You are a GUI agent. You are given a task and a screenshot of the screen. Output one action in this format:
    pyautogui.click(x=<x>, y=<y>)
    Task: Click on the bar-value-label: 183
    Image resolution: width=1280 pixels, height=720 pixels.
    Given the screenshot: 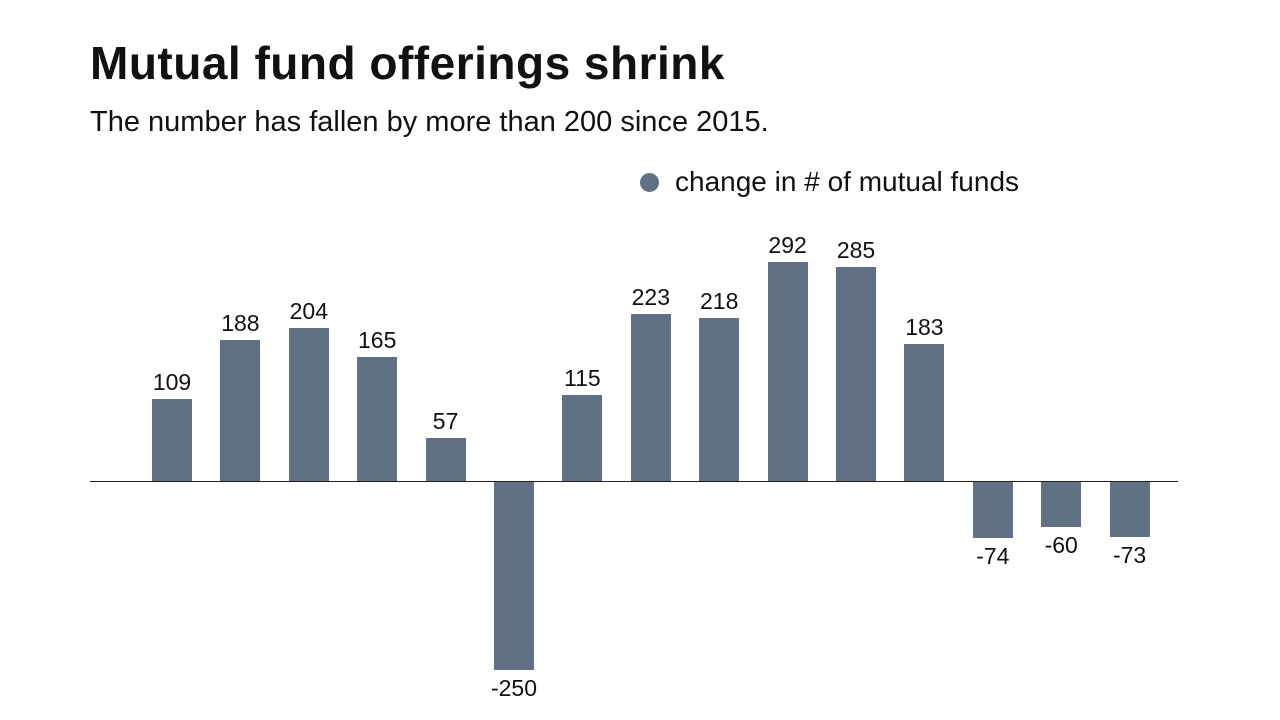 What is the action you would take?
    pyautogui.click(x=924, y=326)
    